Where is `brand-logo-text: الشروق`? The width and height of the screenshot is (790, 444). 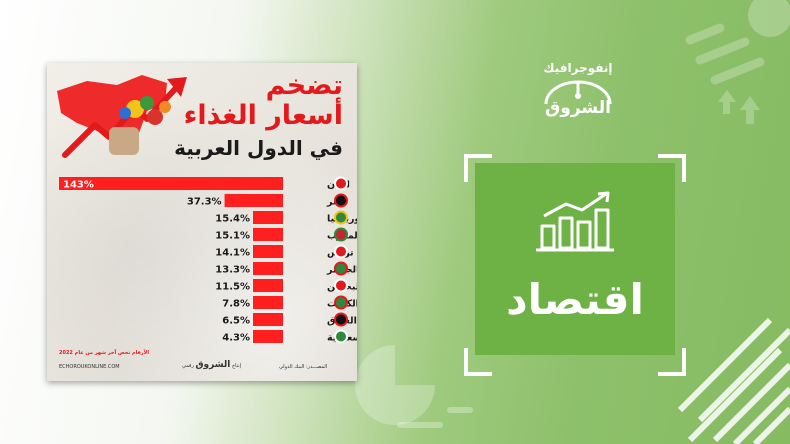
brand-logo-text: الشروق is located at coordinates (578, 108).